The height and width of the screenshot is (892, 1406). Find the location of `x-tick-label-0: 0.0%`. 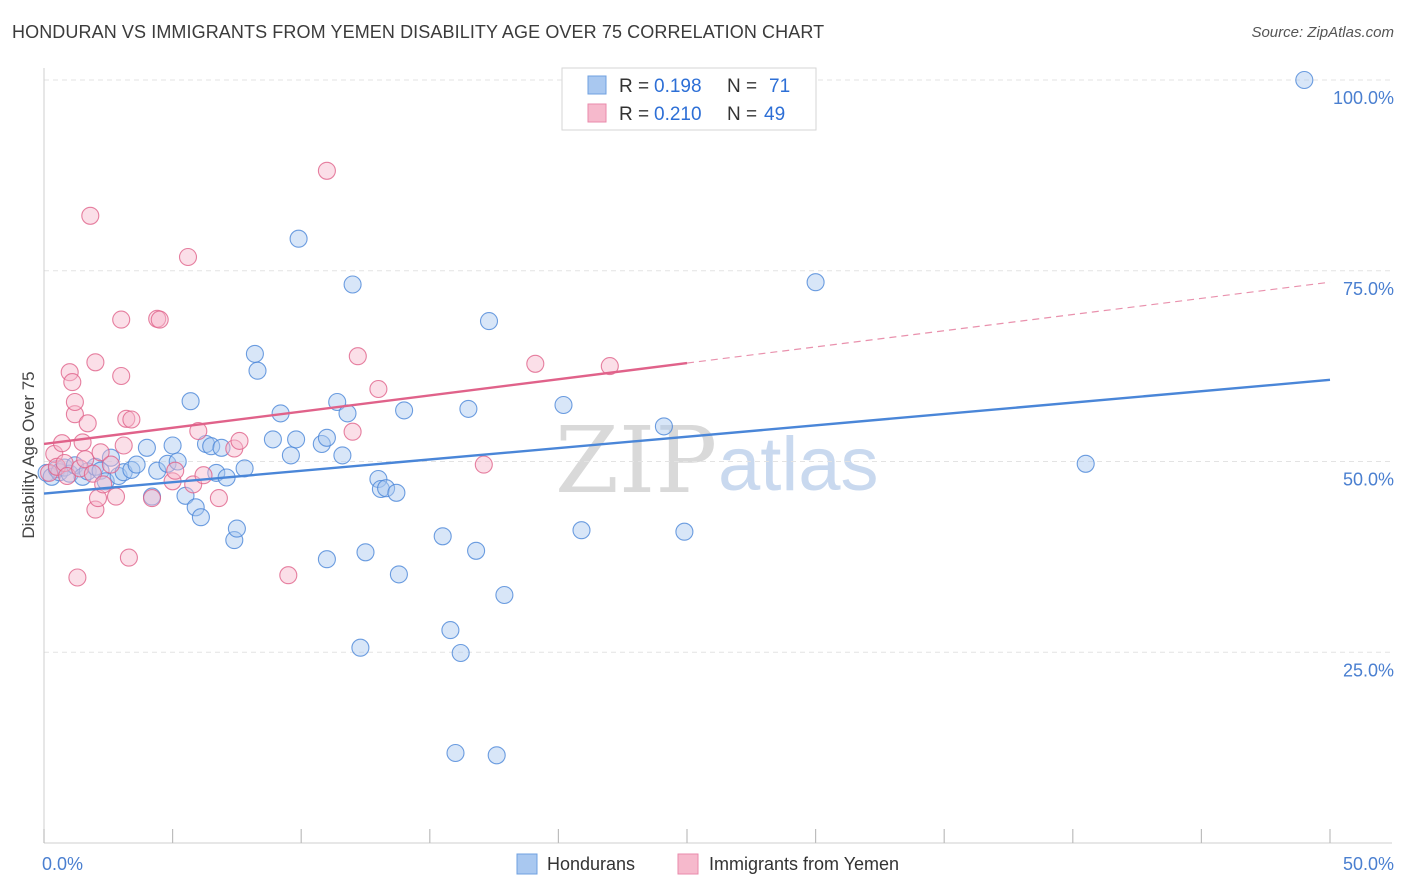

x-tick-label-0: 0.0% is located at coordinates (62, 864).